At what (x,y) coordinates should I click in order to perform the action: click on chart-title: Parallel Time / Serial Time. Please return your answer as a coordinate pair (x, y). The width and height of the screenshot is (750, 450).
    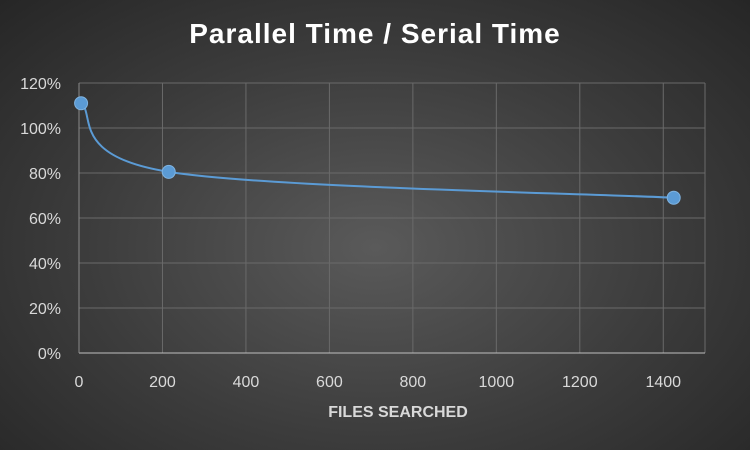
    Looking at the image, I should click on (375, 33).